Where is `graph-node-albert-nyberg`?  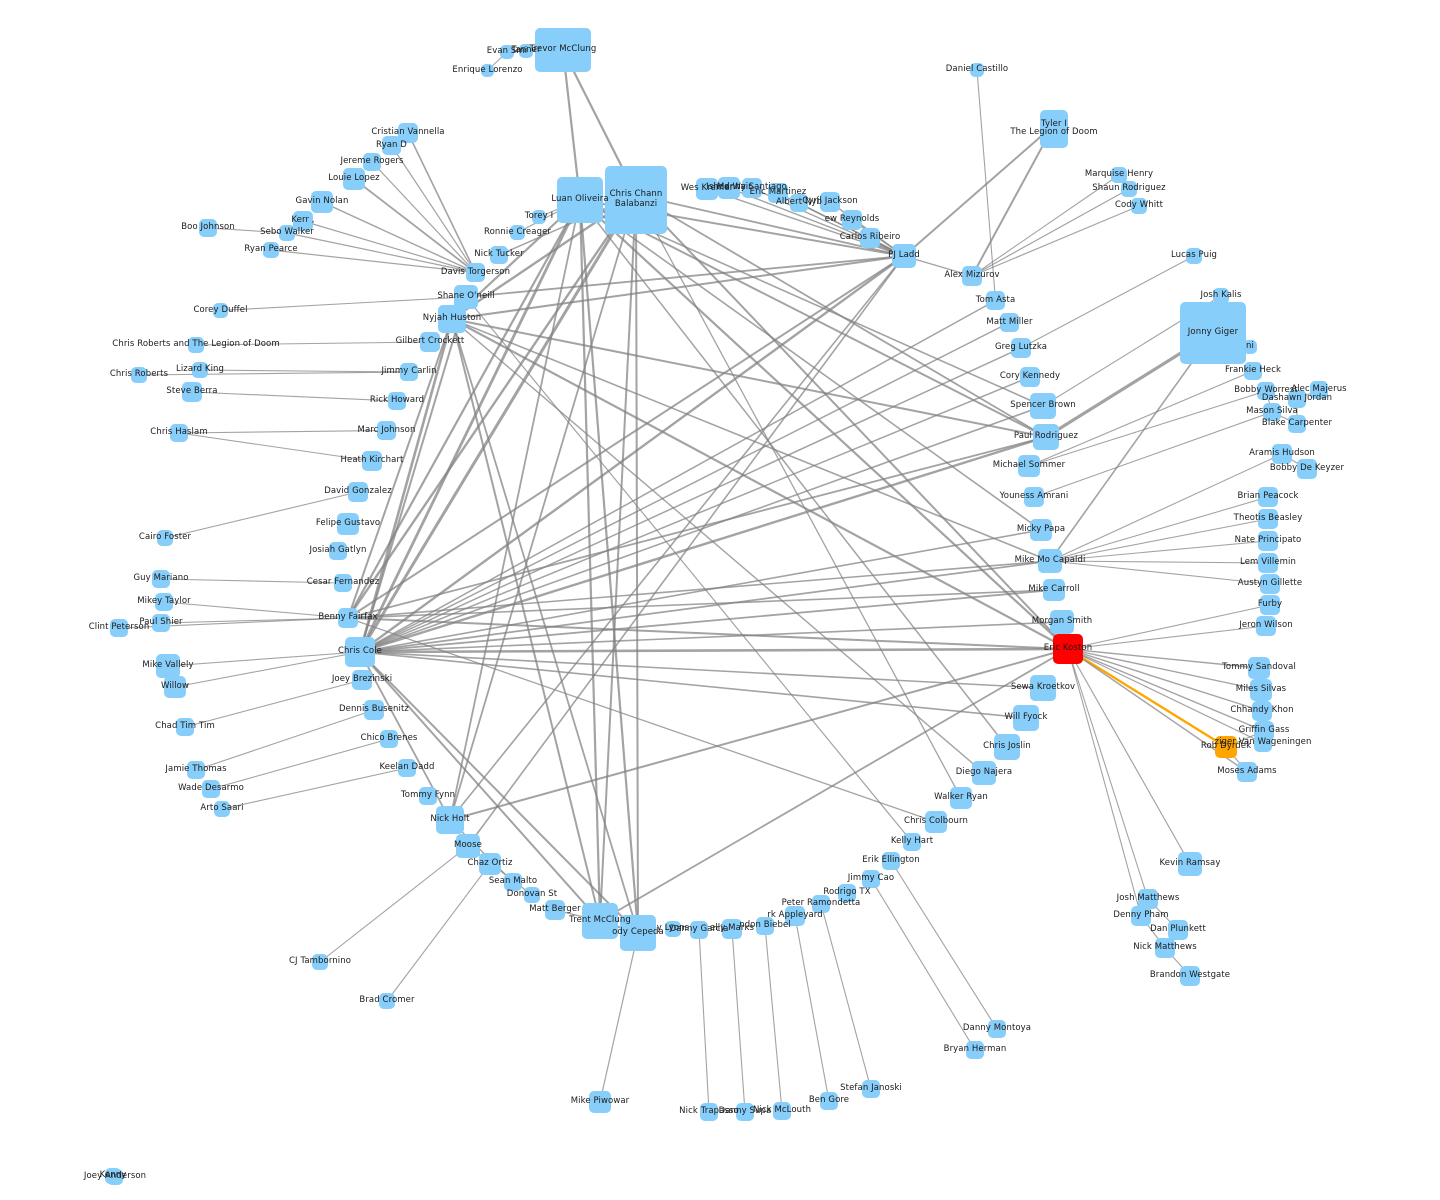 graph-node-albert-nyberg is located at coordinates (799, 203).